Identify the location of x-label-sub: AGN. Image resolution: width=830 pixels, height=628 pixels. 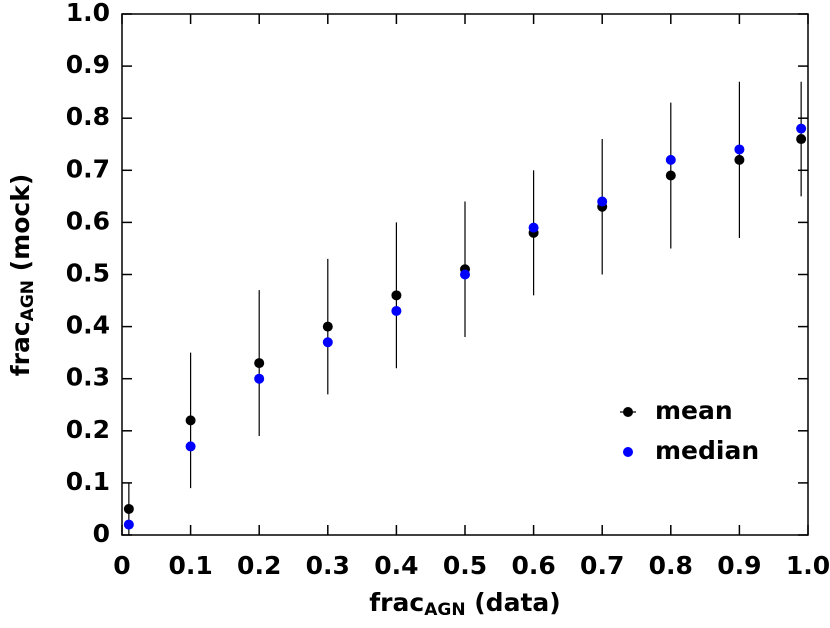
(444, 610).